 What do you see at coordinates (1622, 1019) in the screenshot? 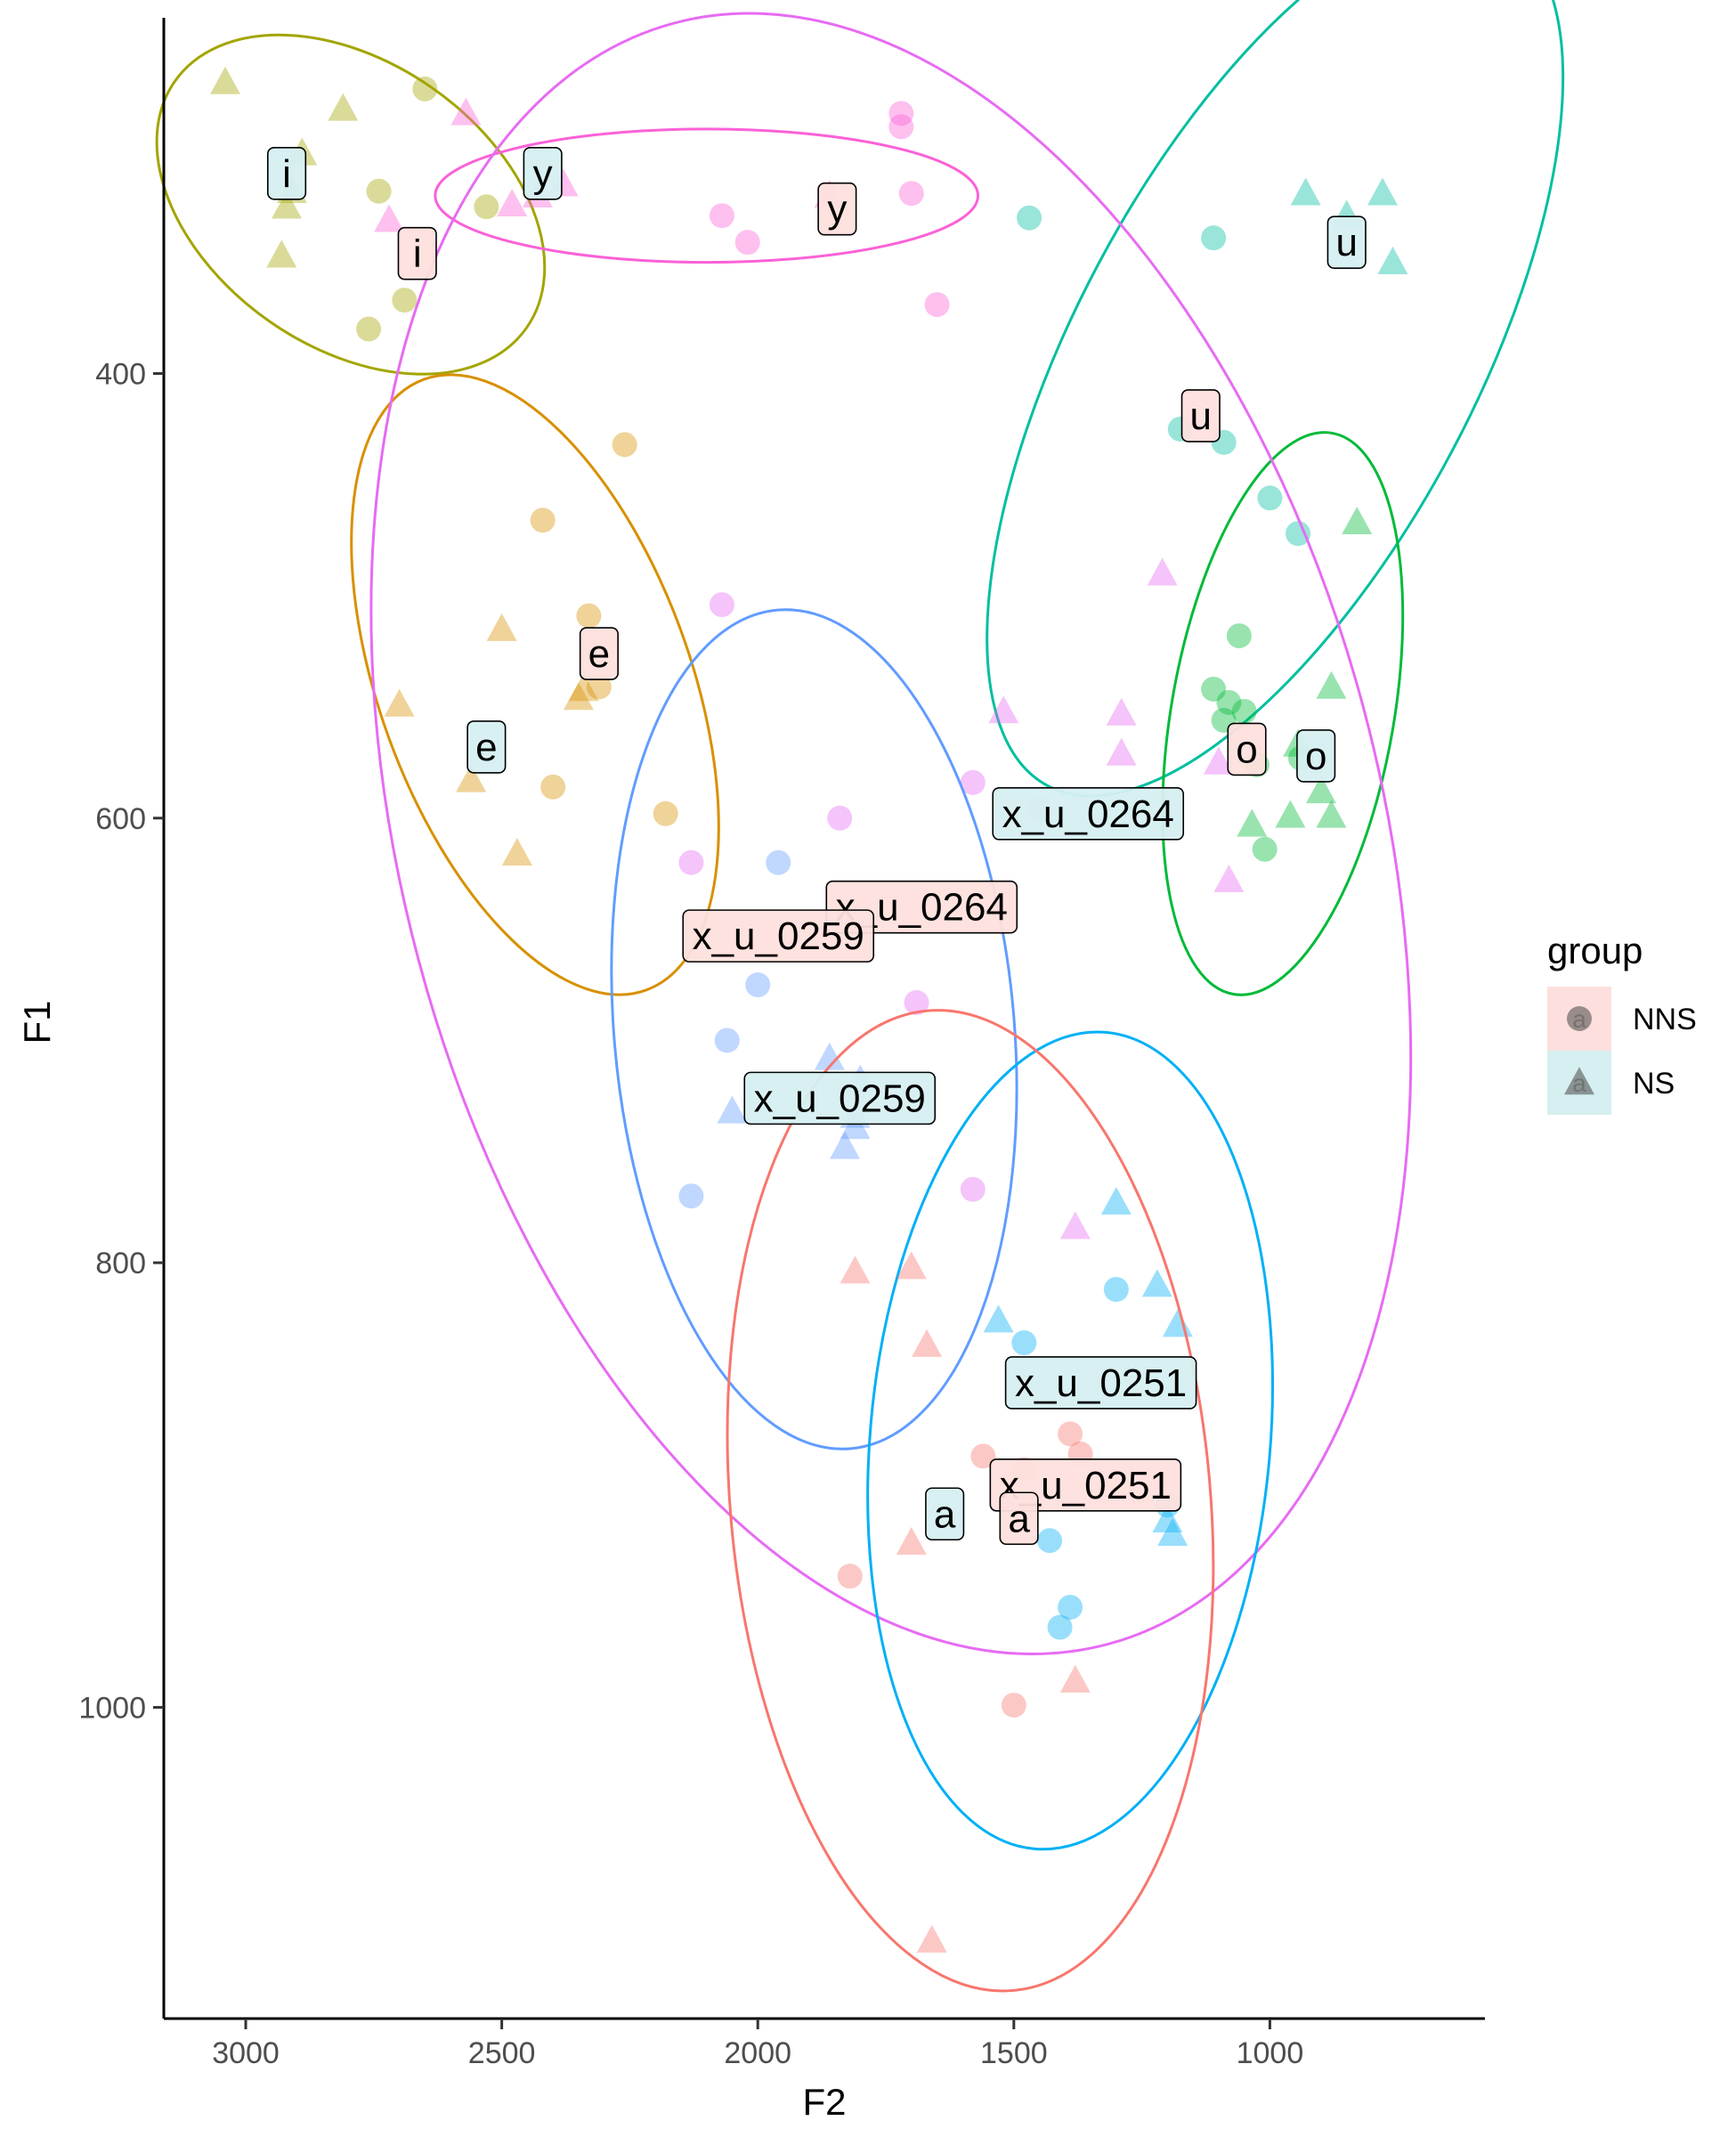
I see `legend-entry-nns: a NNS` at bounding box center [1622, 1019].